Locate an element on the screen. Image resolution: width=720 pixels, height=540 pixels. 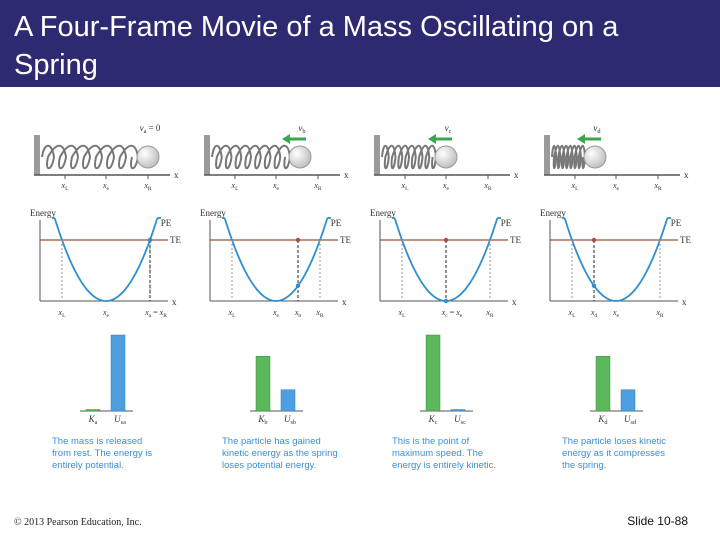
energy-diagram: Energy x TE PE xL xe xa = xR is located at coordinates (105, 263).